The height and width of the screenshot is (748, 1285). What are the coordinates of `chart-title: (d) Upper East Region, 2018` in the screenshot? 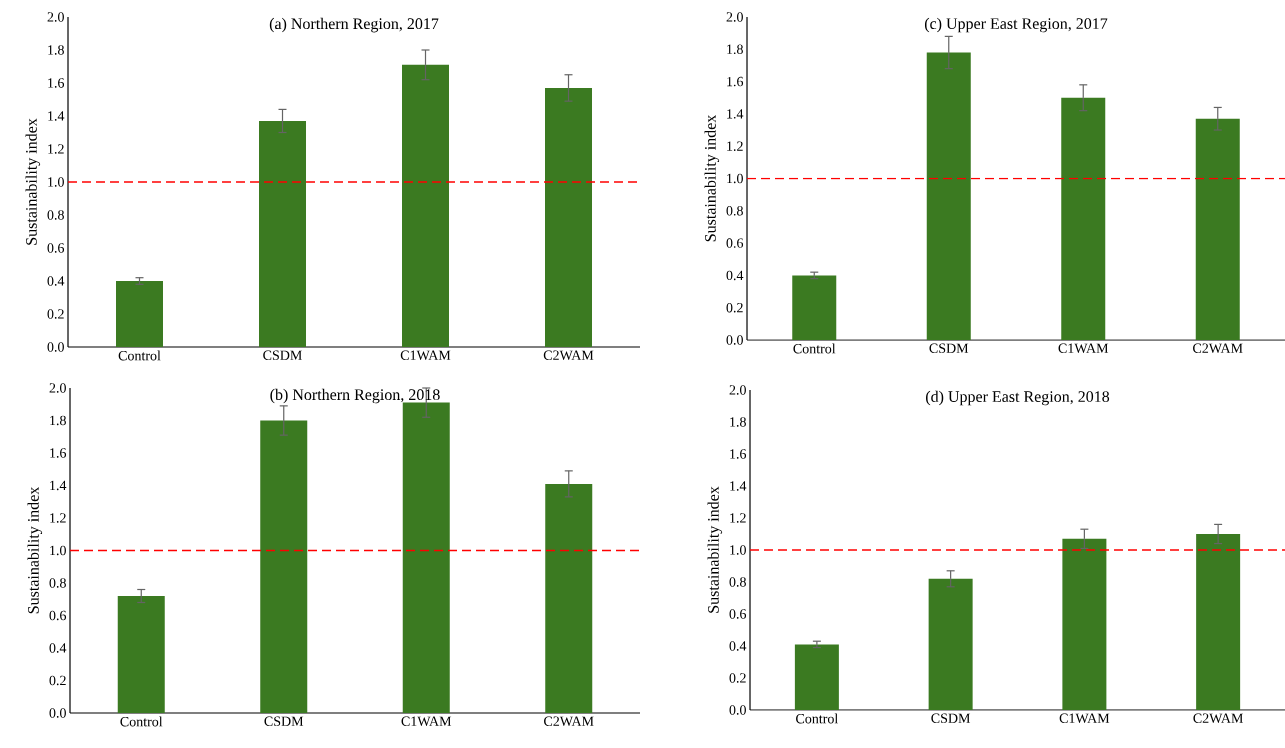 It's located at (1018, 398).